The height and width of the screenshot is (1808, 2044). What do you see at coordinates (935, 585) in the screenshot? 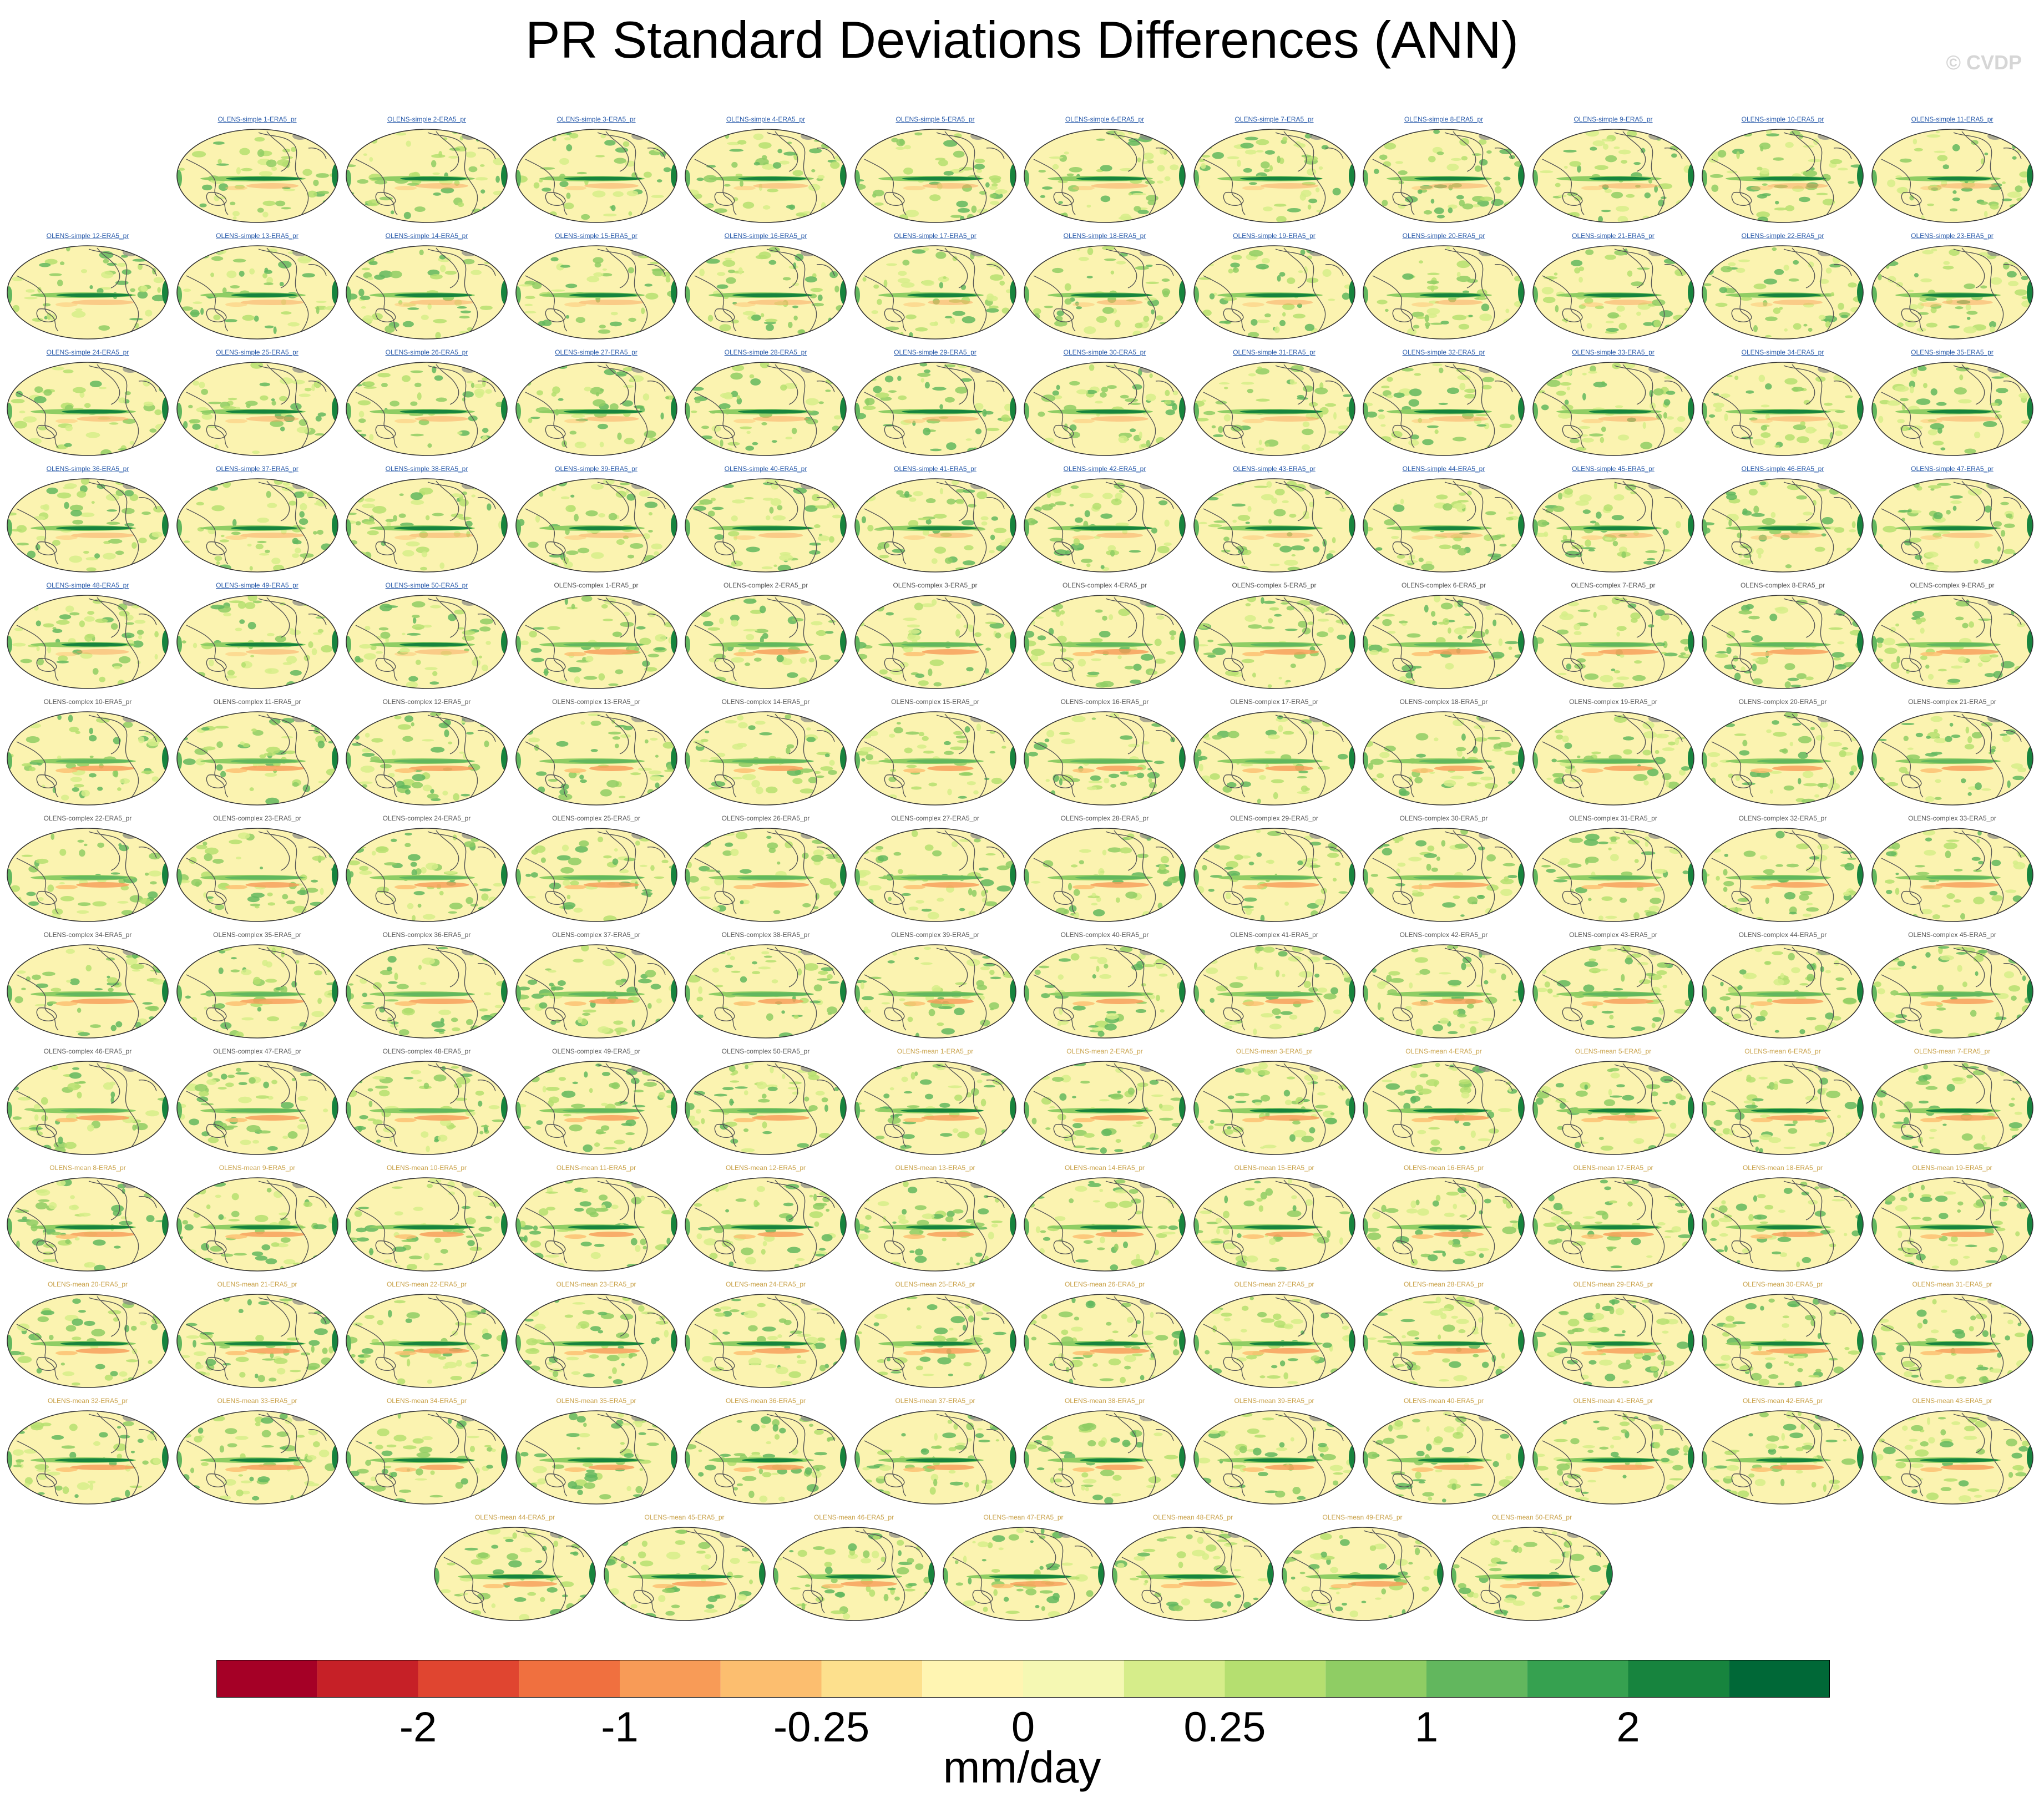
I see `panel-label: OLENS-complex 3-ERA5_pr` at bounding box center [935, 585].